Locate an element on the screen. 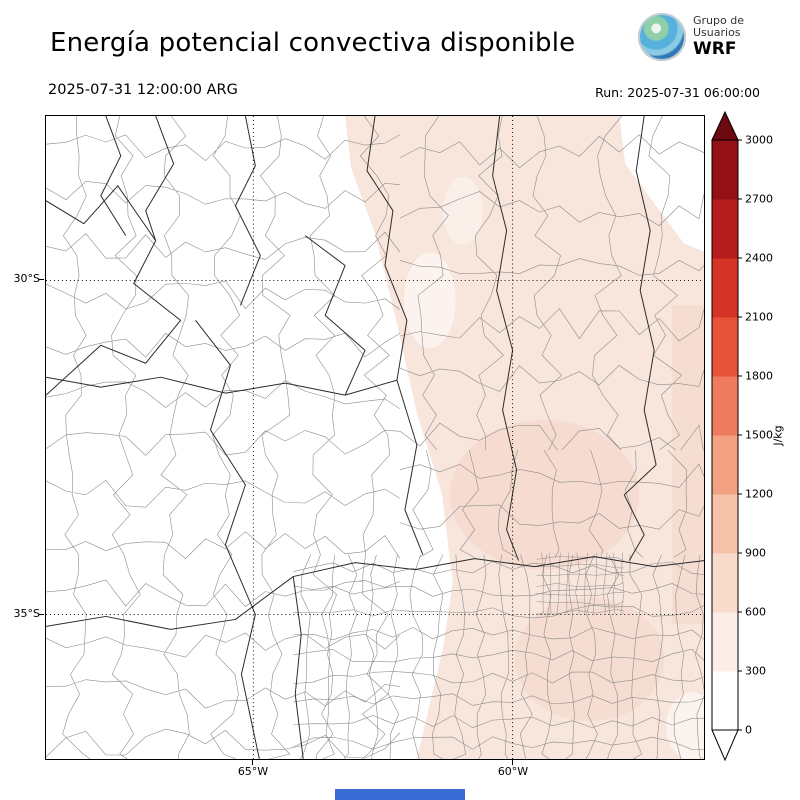 The image size is (800, 800). valid-datetime: 2025-07-31 12:00:00 ARG is located at coordinates (143, 90).